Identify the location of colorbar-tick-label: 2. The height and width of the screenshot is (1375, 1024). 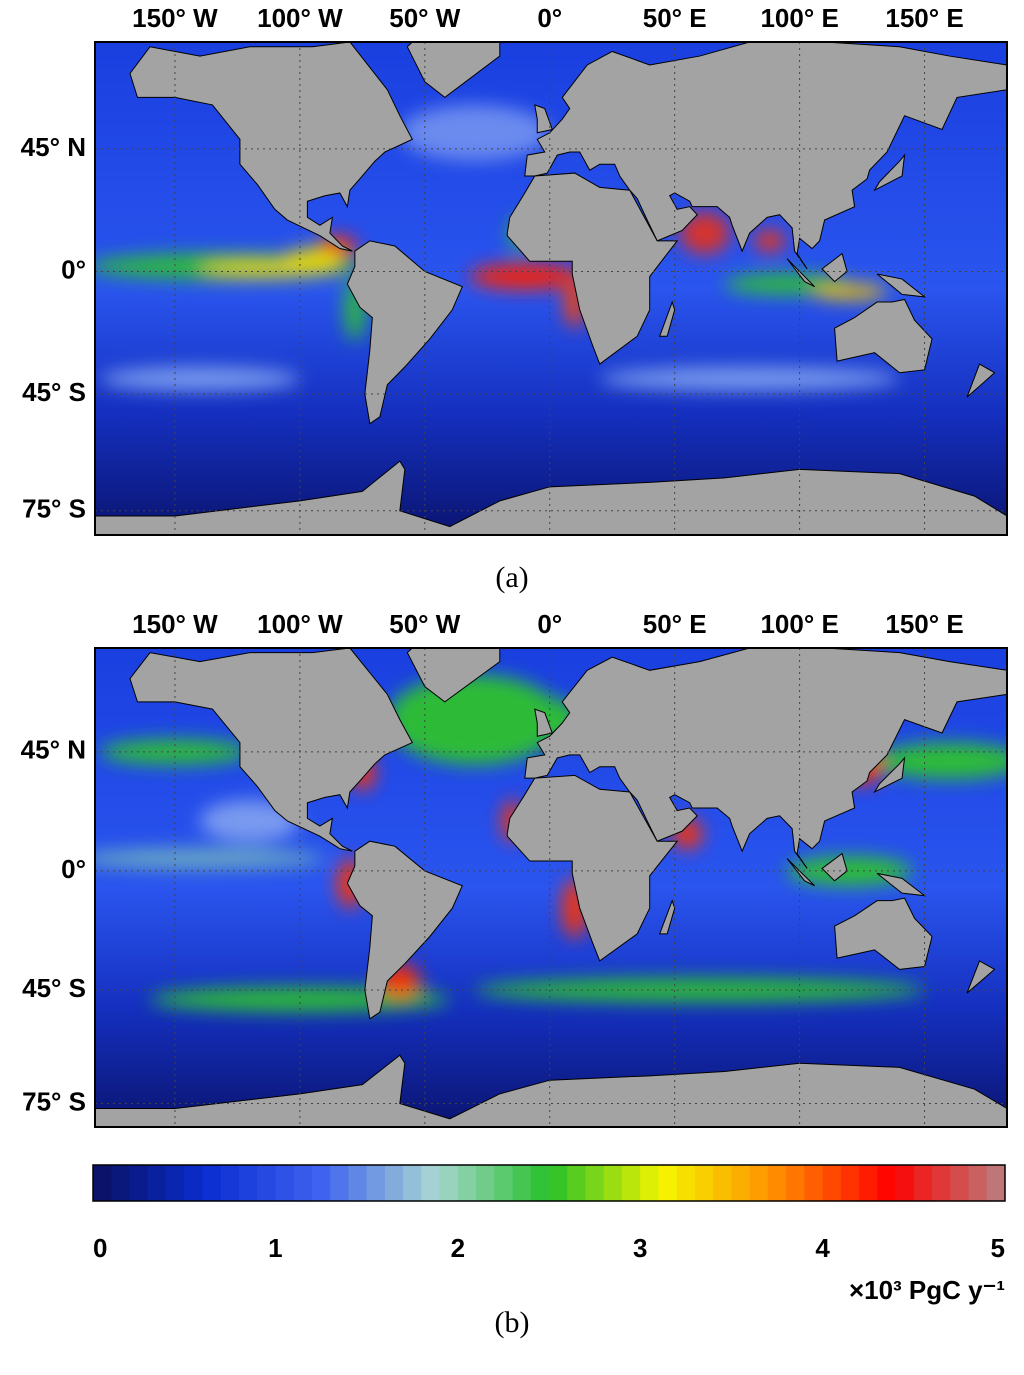
(458, 1248).